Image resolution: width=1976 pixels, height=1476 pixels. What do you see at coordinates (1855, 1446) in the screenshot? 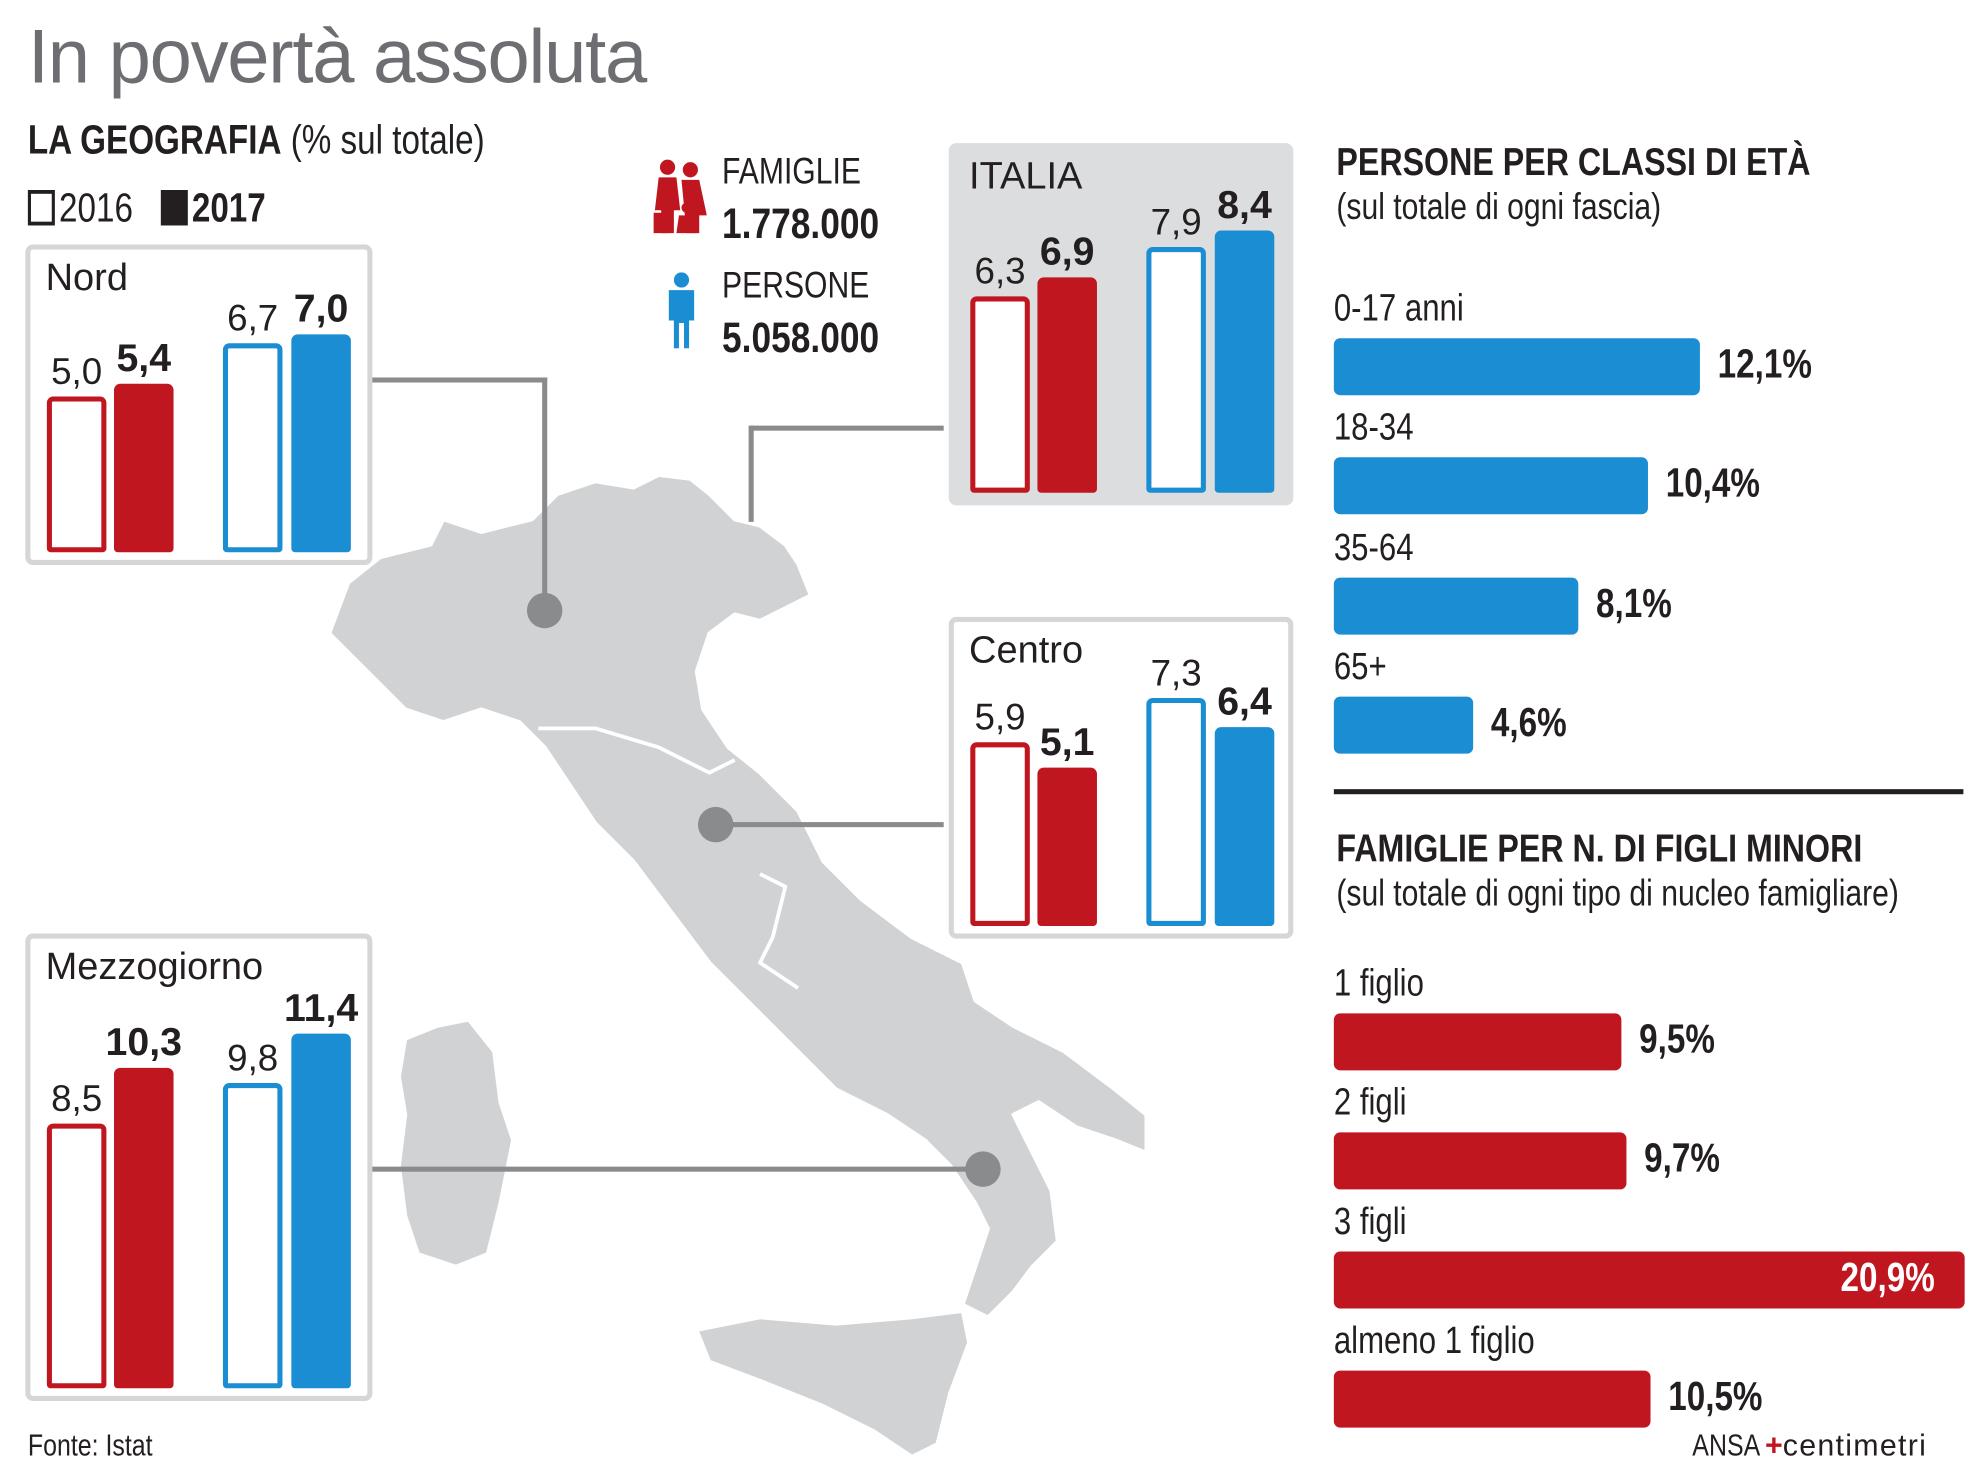
I see `centimetri-logo-text: centimetri` at bounding box center [1855, 1446].